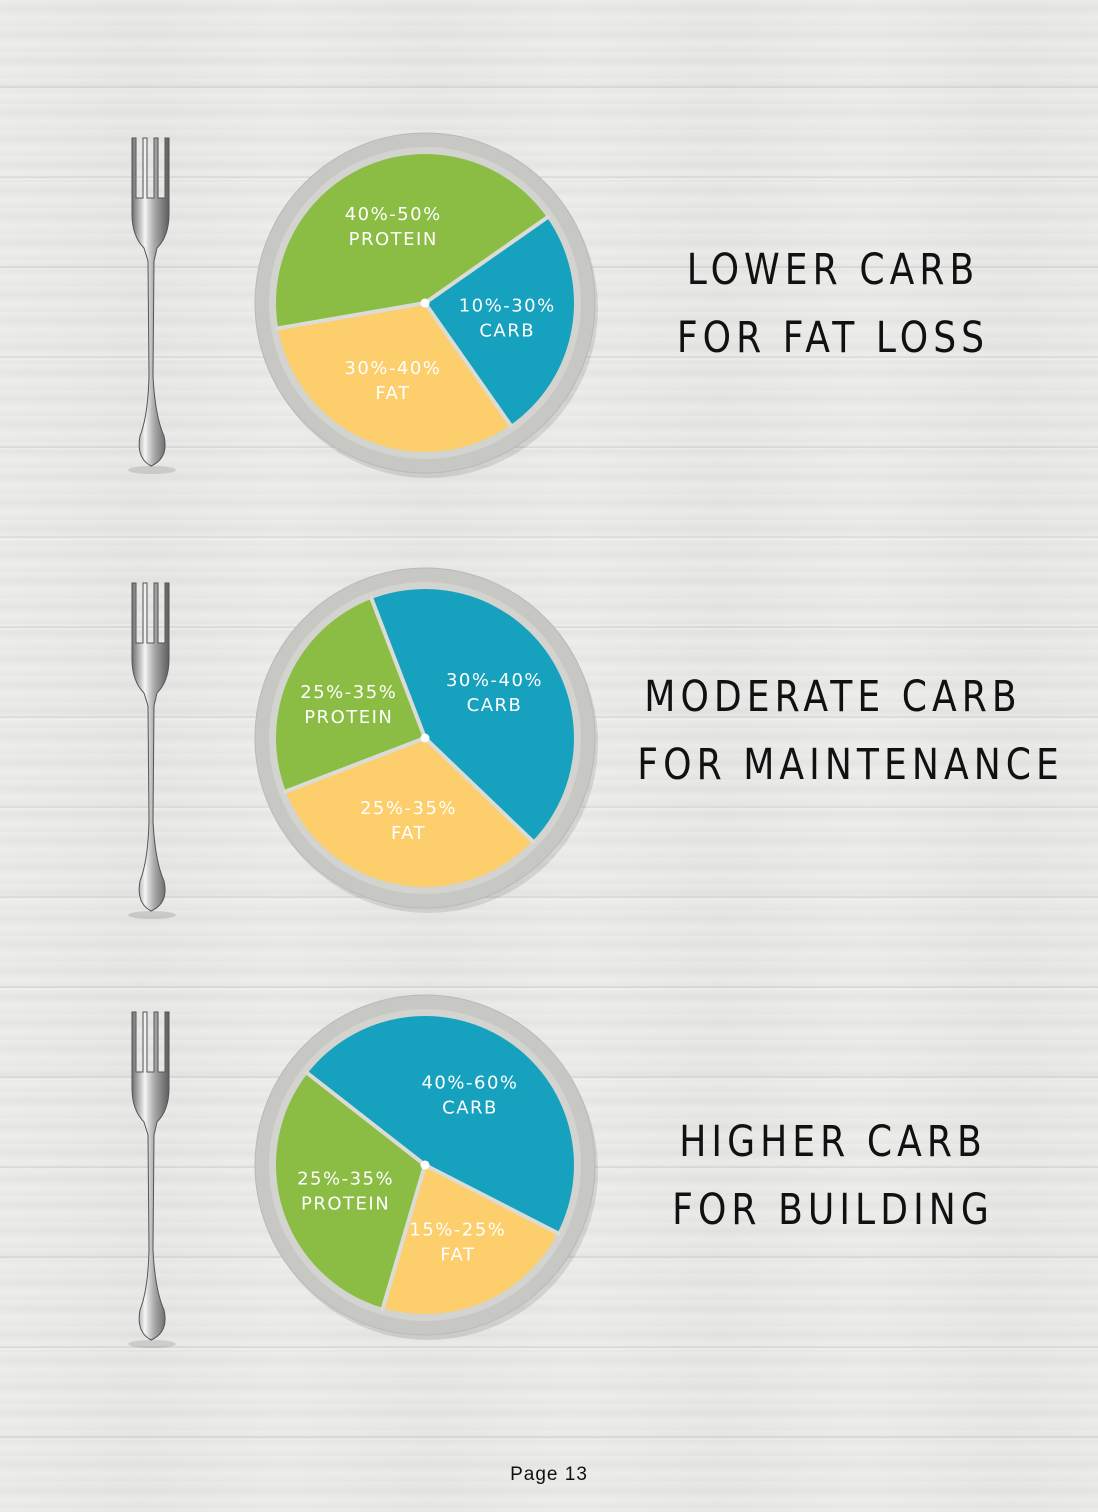 The height and width of the screenshot is (1512, 1098). I want to click on chart-title-line-2: FOR BUILDING, so click(833, 1210).